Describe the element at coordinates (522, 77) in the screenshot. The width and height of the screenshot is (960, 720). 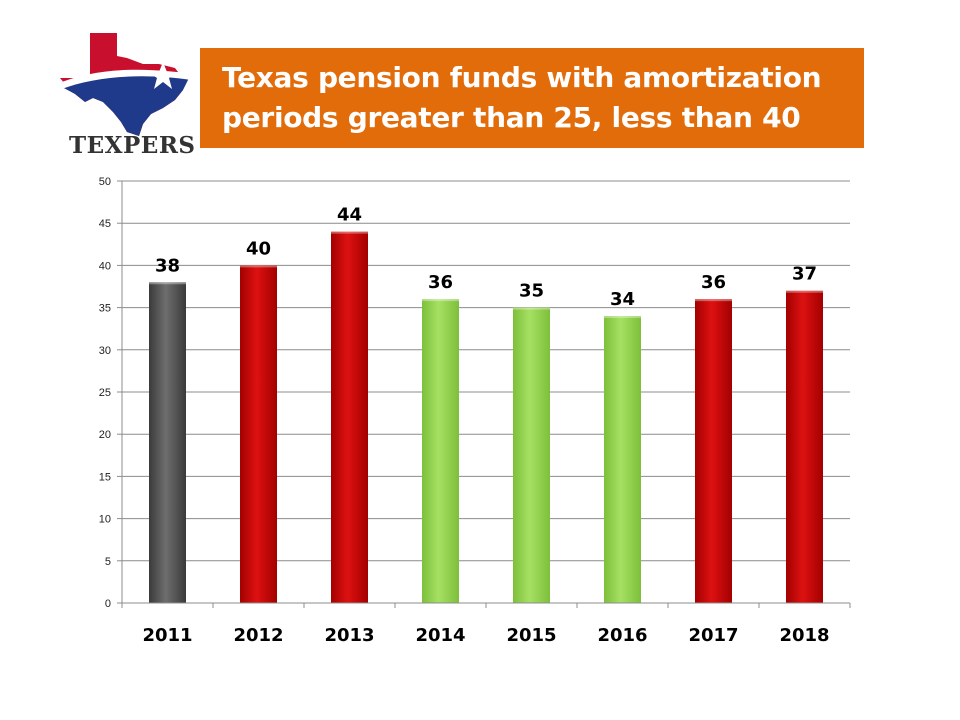
I see `title-line-1: Texas pension funds with amortization` at that location.